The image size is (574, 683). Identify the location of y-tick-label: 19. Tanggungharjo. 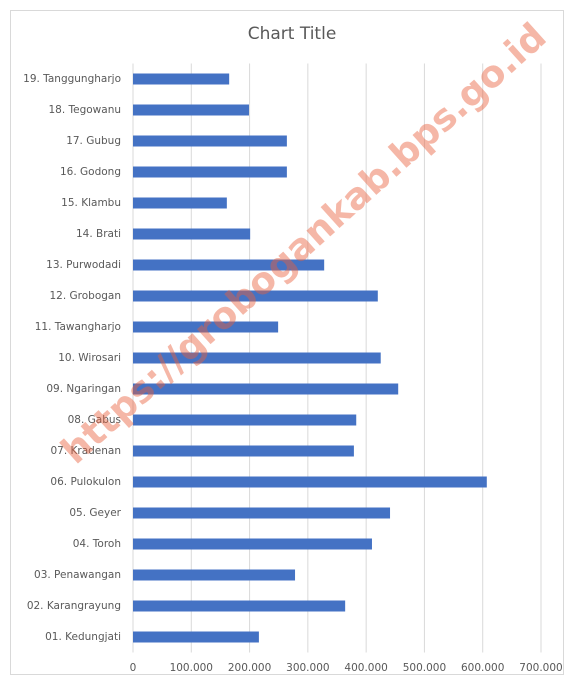
(72, 79).